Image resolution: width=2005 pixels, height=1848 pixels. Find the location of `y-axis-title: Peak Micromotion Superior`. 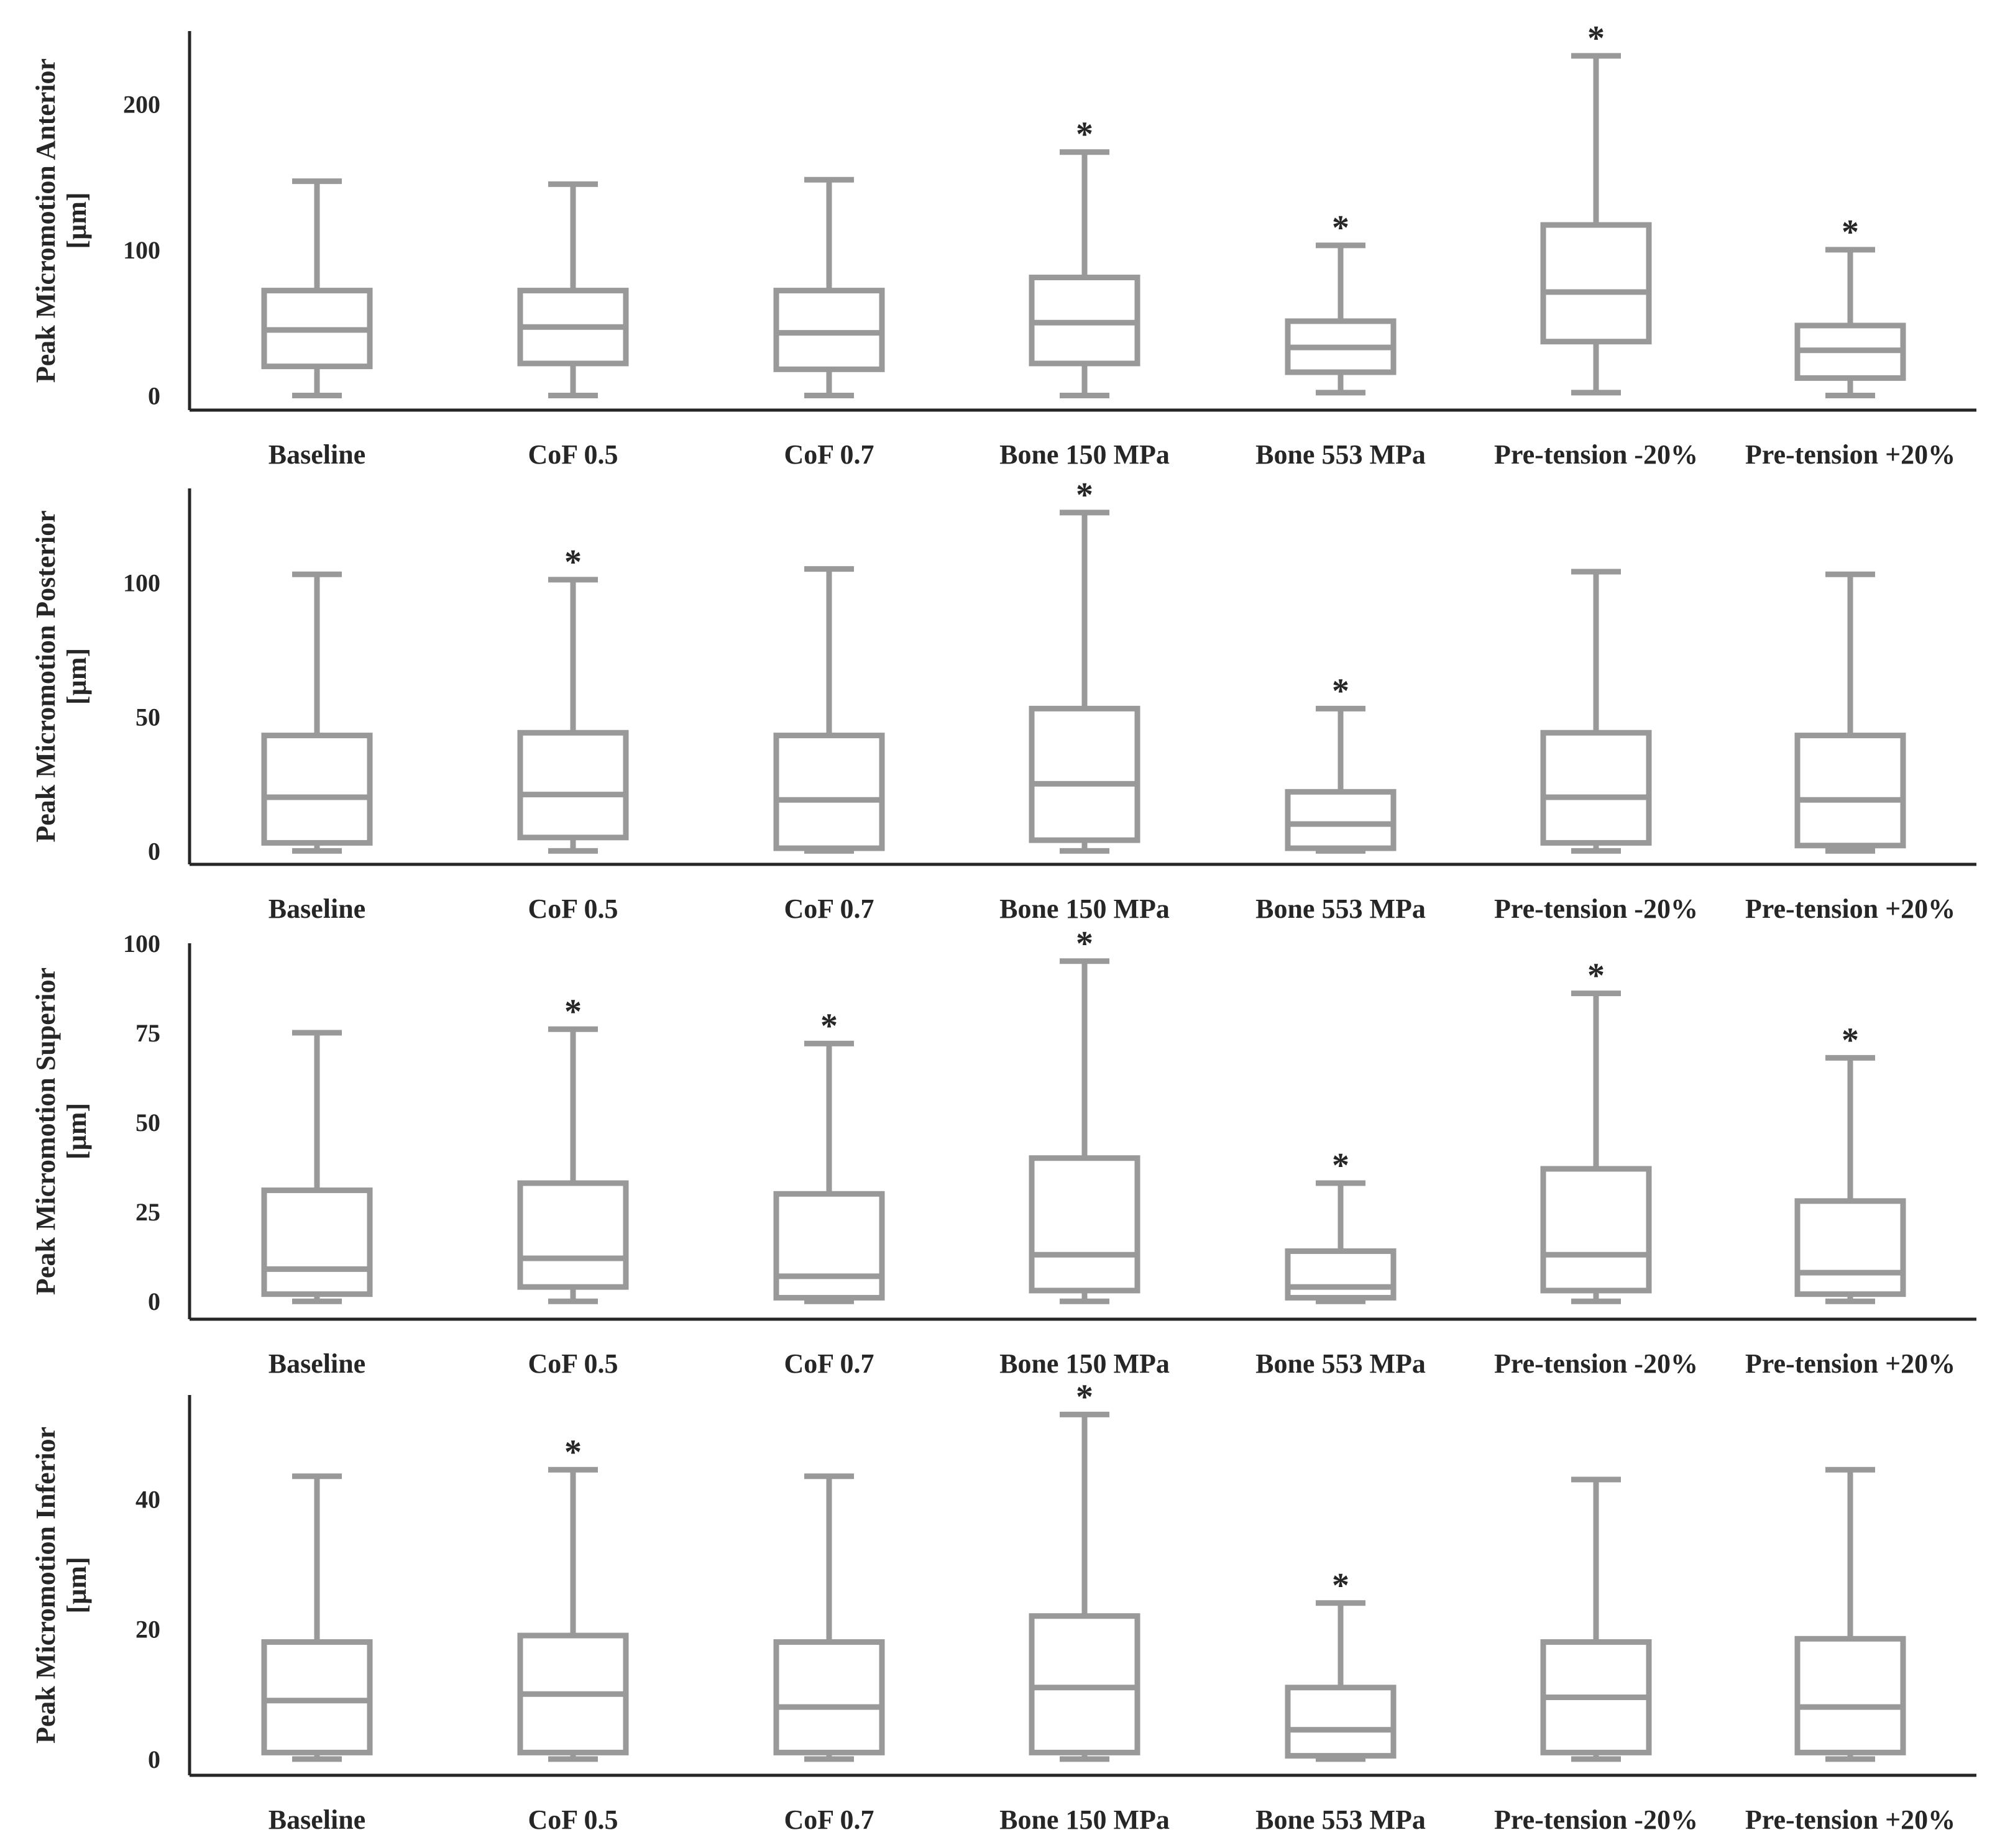

y-axis-title: Peak Micromotion Superior is located at coordinates (45, 1131).